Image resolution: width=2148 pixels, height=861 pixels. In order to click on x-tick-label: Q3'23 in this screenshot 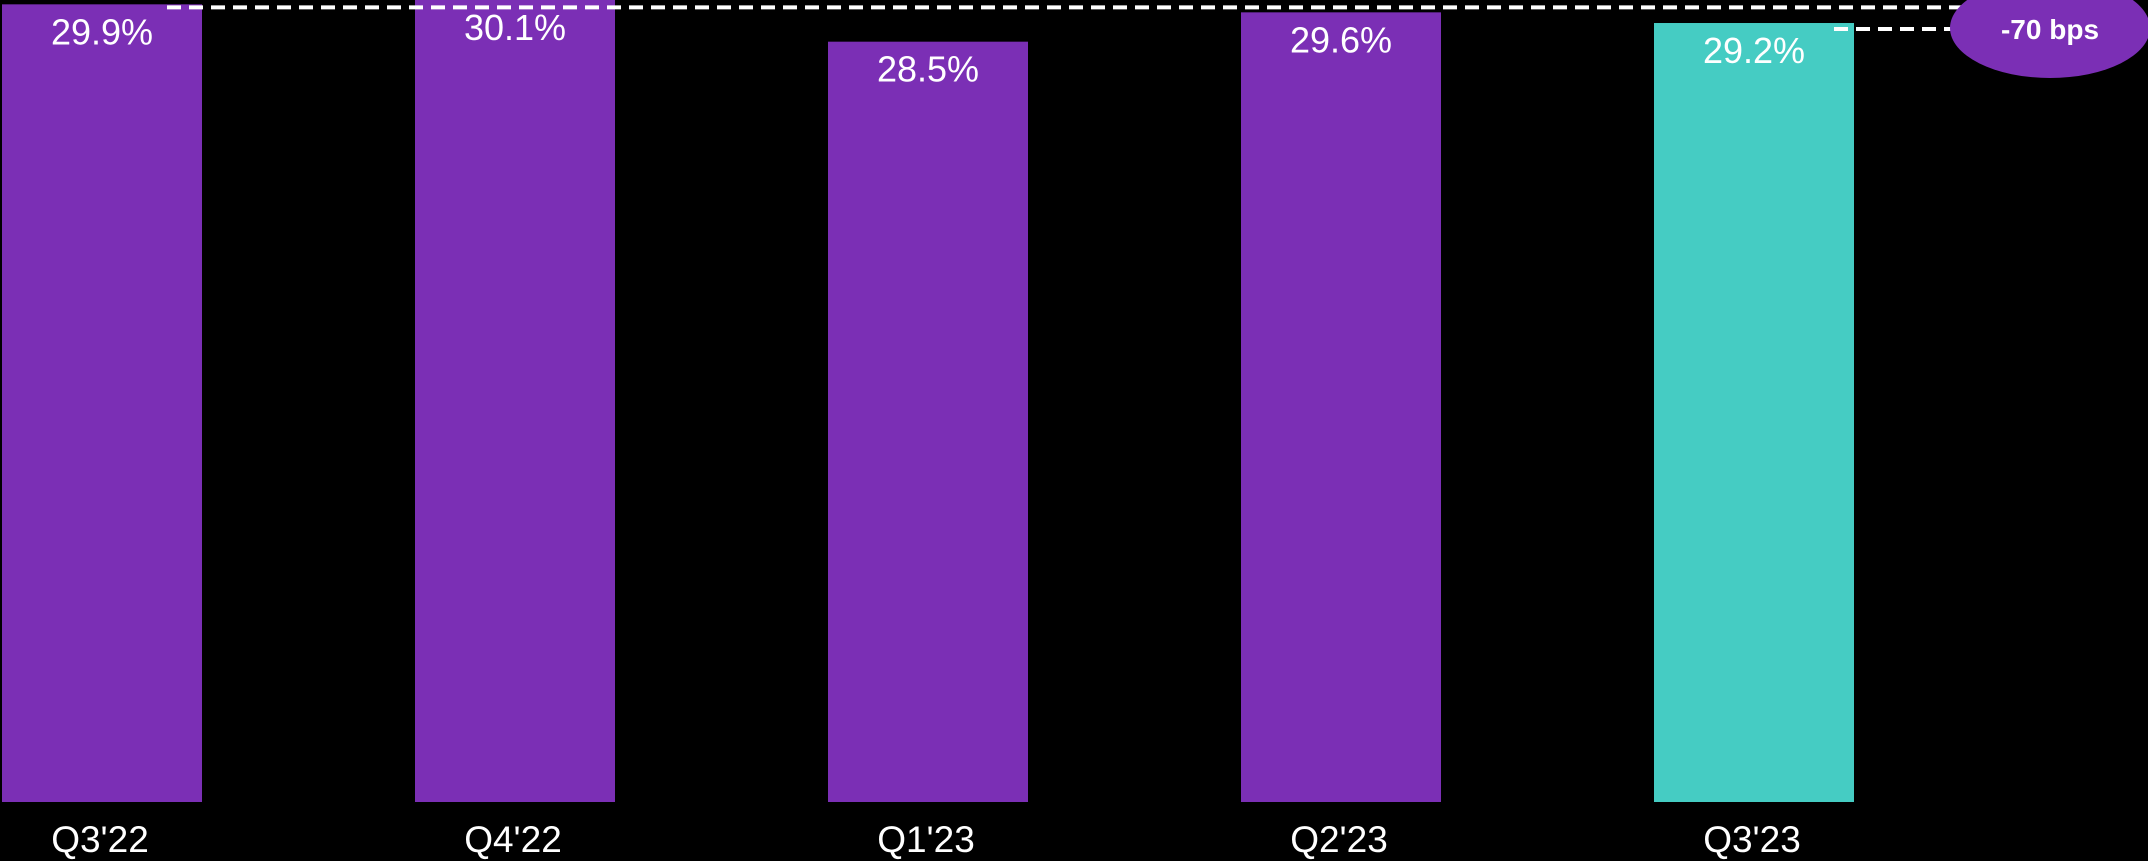, I will do `click(1752, 839)`.